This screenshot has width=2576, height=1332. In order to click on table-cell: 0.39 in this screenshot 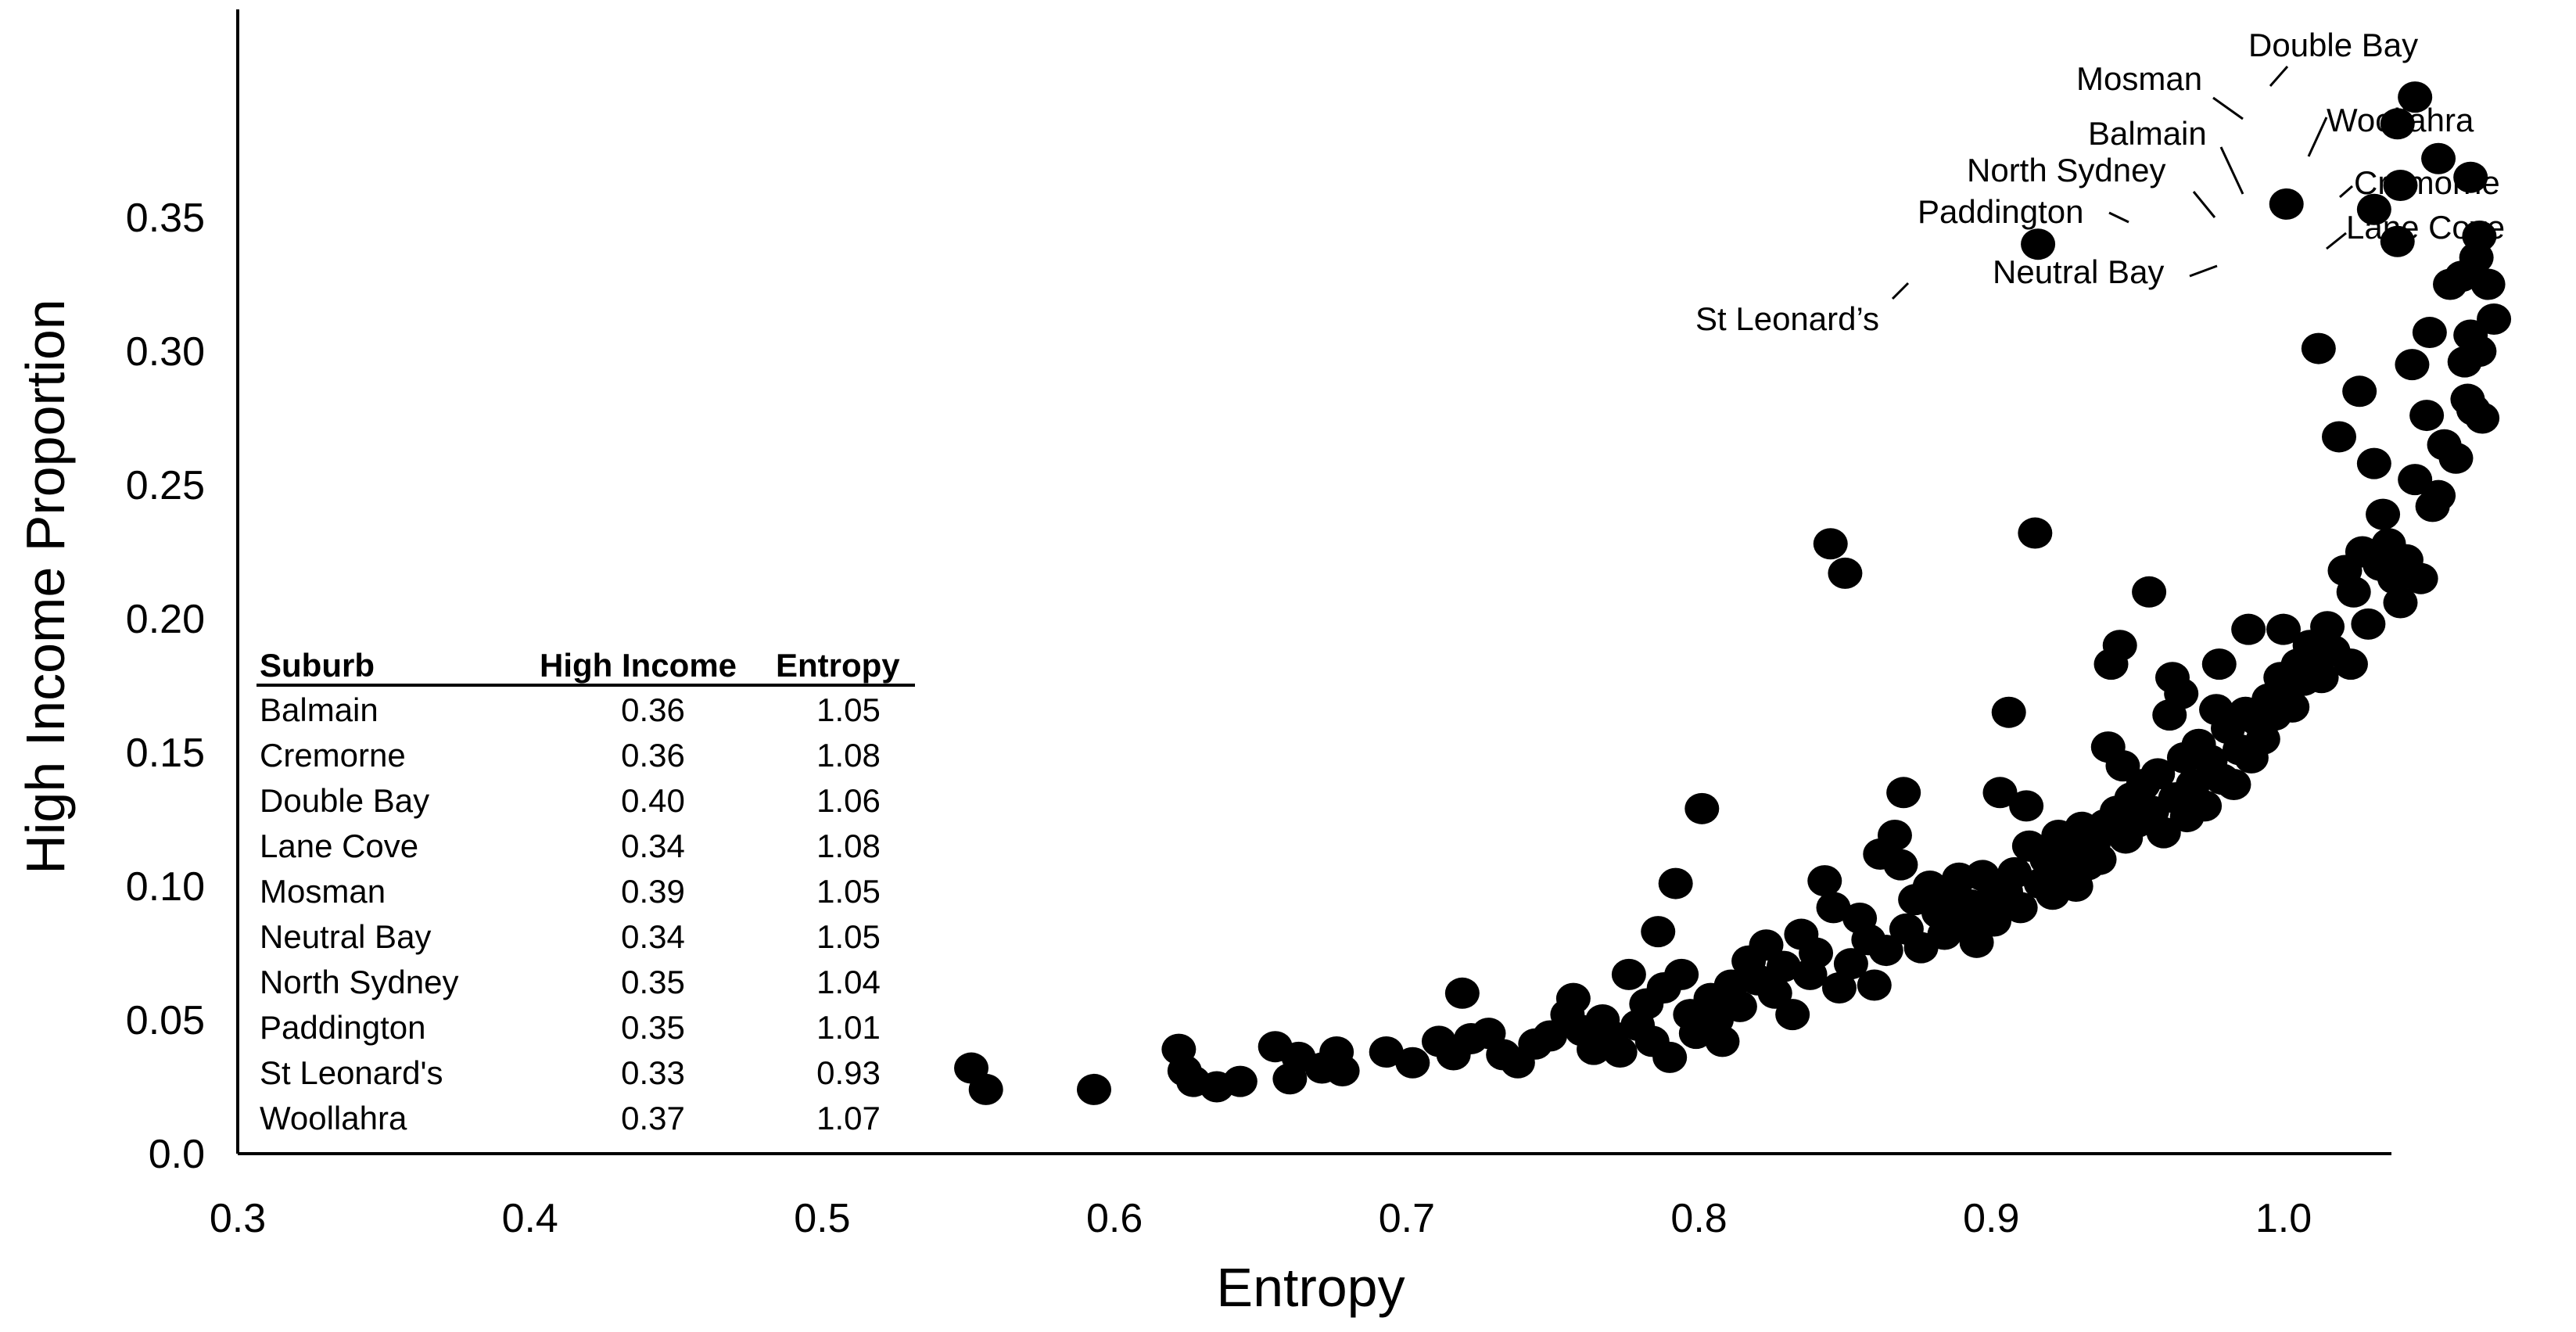, I will do `click(653, 891)`.